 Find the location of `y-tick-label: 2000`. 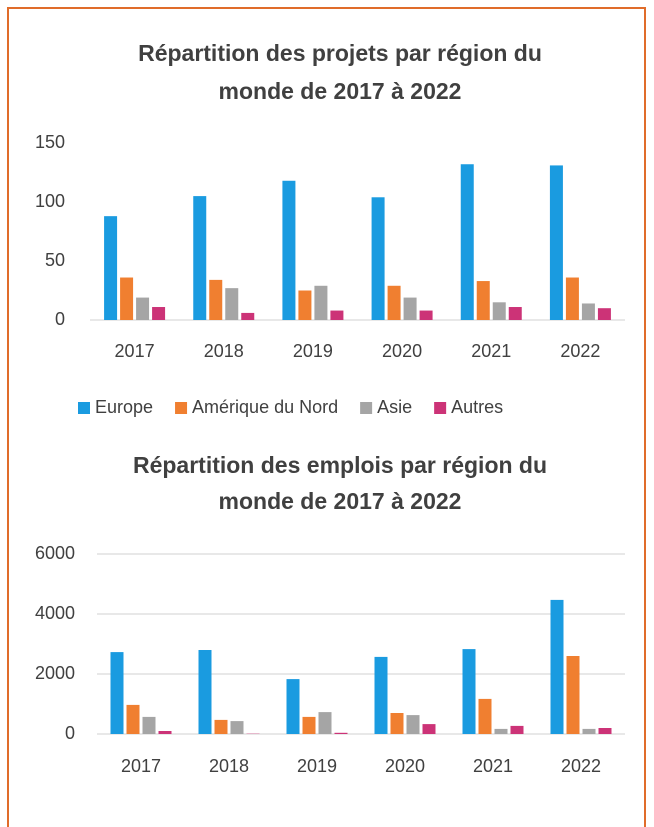

y-tick-label: 2000 is located at coordinates (55, 673).